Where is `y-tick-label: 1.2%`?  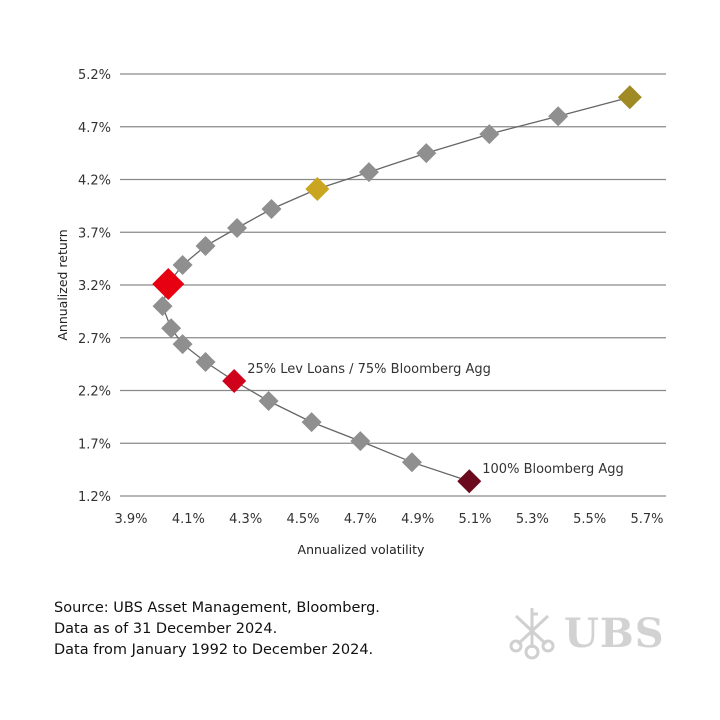 y-tick-label: 1.2% is located at coordinates (94, 497).